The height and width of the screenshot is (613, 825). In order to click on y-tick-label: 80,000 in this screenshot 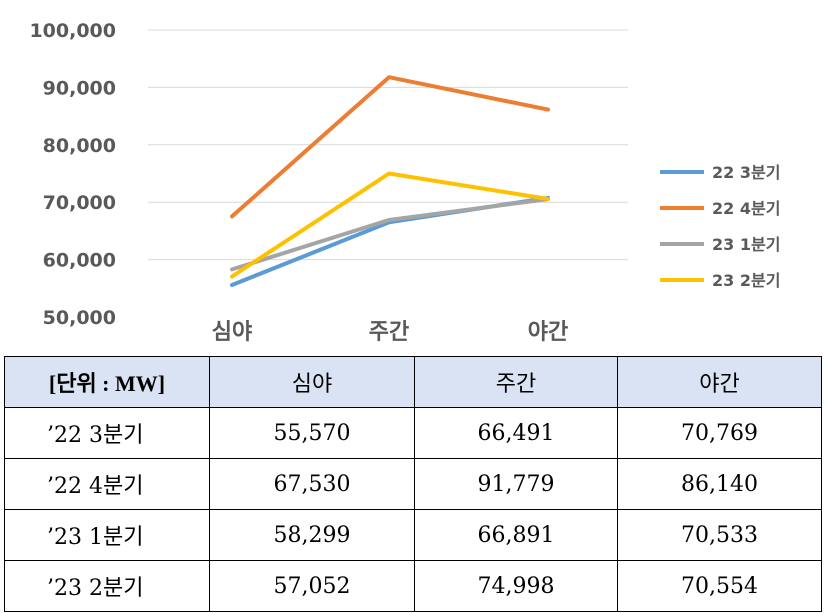, I will do `click(79, 146)`.